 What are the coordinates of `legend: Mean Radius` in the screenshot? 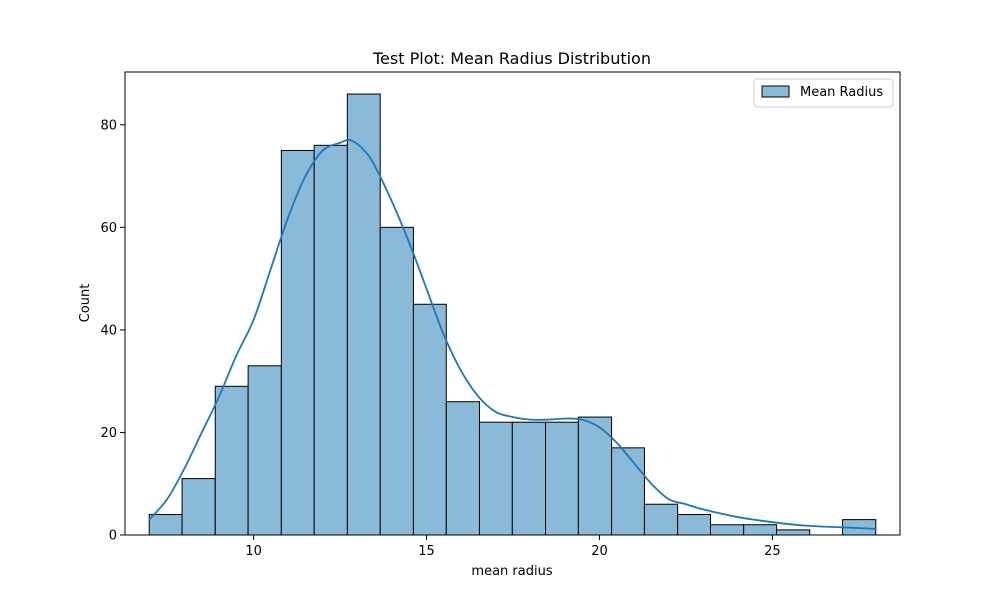 It's located at (823, 93).